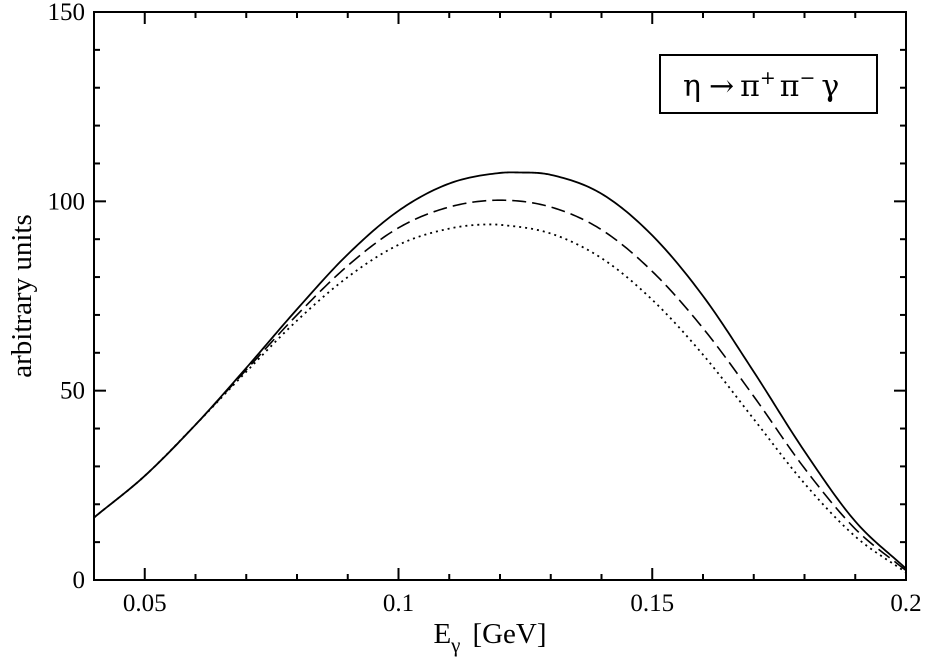 This screenshot has width=926, height=664. Describe the element at coordinates (455, 645) in the screenshot. I see `x-axis-title-subscript: γ` at that location.